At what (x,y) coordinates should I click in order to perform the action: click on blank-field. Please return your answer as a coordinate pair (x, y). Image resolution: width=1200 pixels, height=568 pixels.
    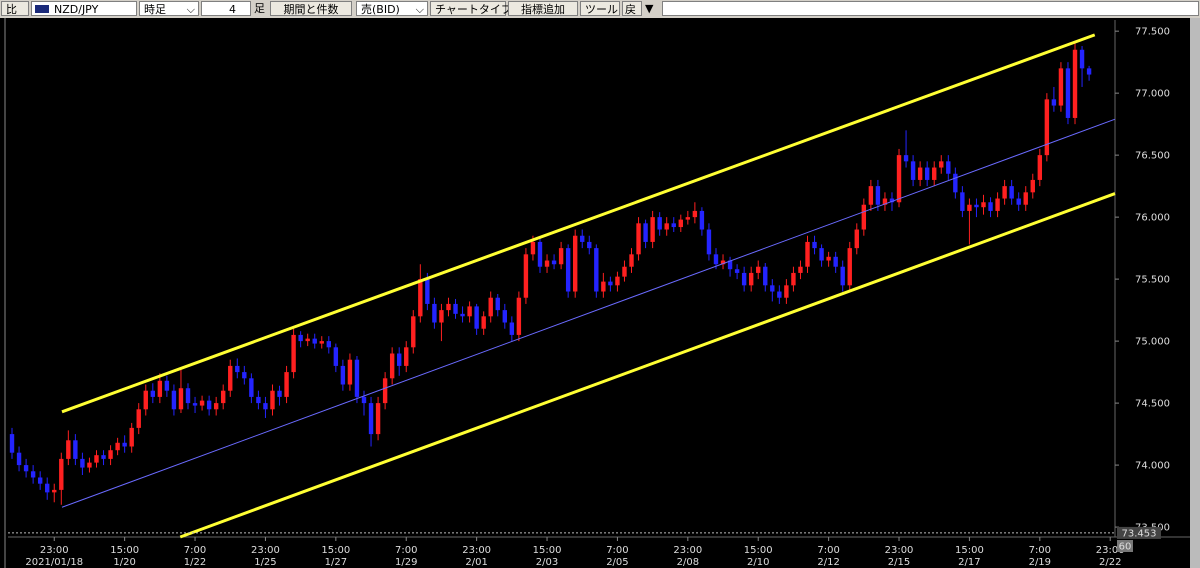
    Looking at the image, I should click on (930, 8).